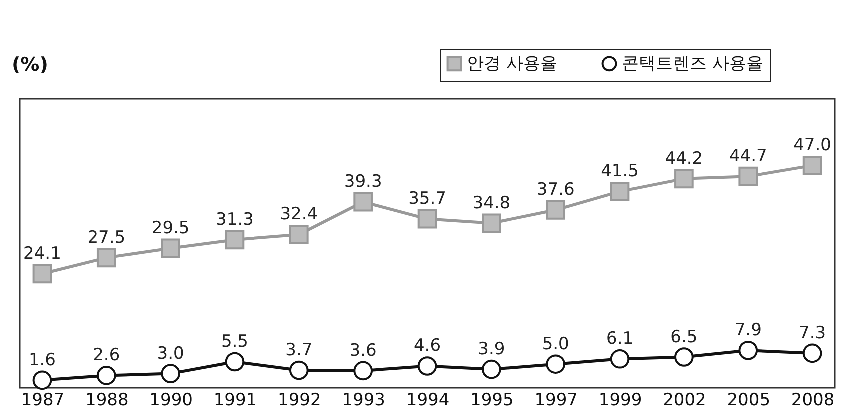 The image size is (841, 412). Describe the element at coordinates (813, 146) in the screenshot. I see `data-label: 47.0` at that location.